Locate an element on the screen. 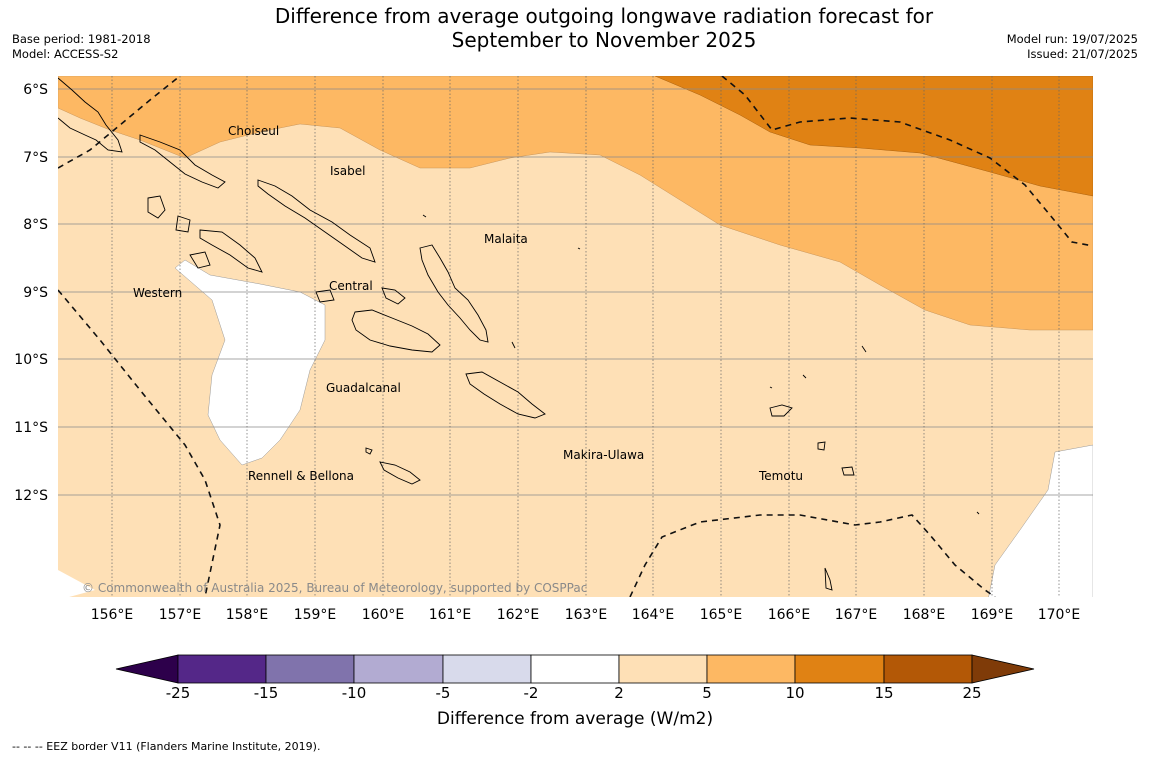 The image size is (1150, 758). isabel-coast is located at coordinates (316, 221).